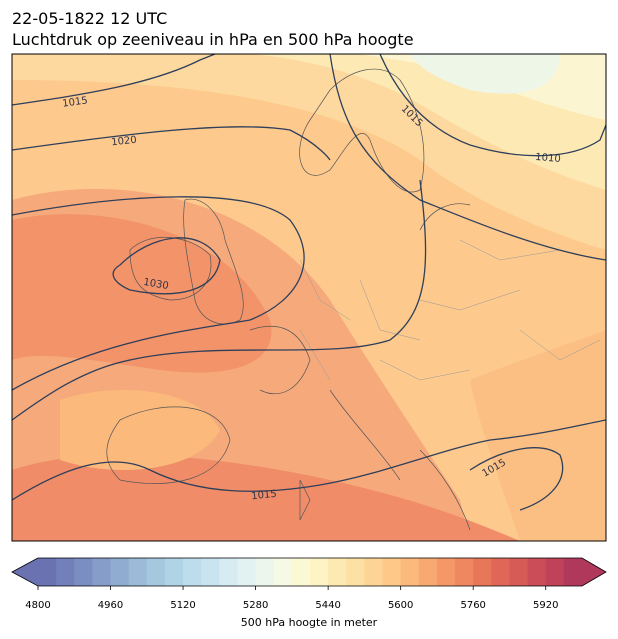 This screenshot has width=618, height=639. Describe the element at coordinates (110, 605) in the screenshot. I see `colorbar-tick-label: 4960` at that location.